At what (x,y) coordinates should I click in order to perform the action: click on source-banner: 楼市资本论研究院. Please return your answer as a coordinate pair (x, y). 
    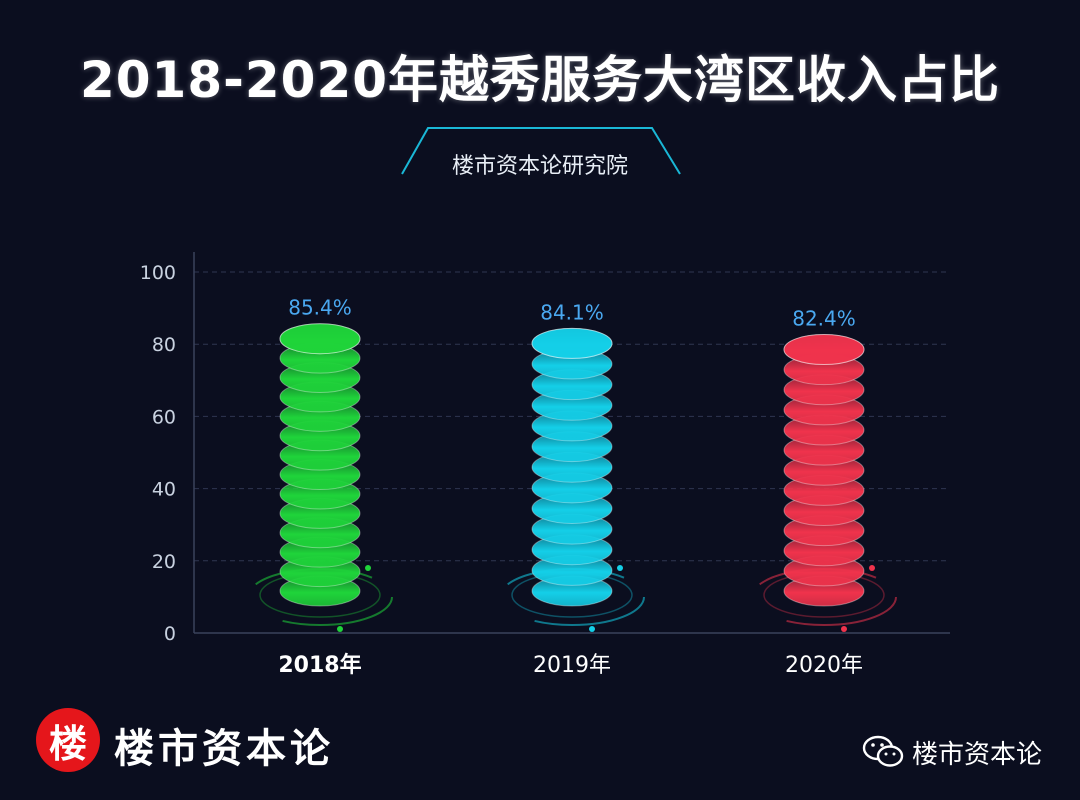
    Looking at the image, I should click on (540, 153).